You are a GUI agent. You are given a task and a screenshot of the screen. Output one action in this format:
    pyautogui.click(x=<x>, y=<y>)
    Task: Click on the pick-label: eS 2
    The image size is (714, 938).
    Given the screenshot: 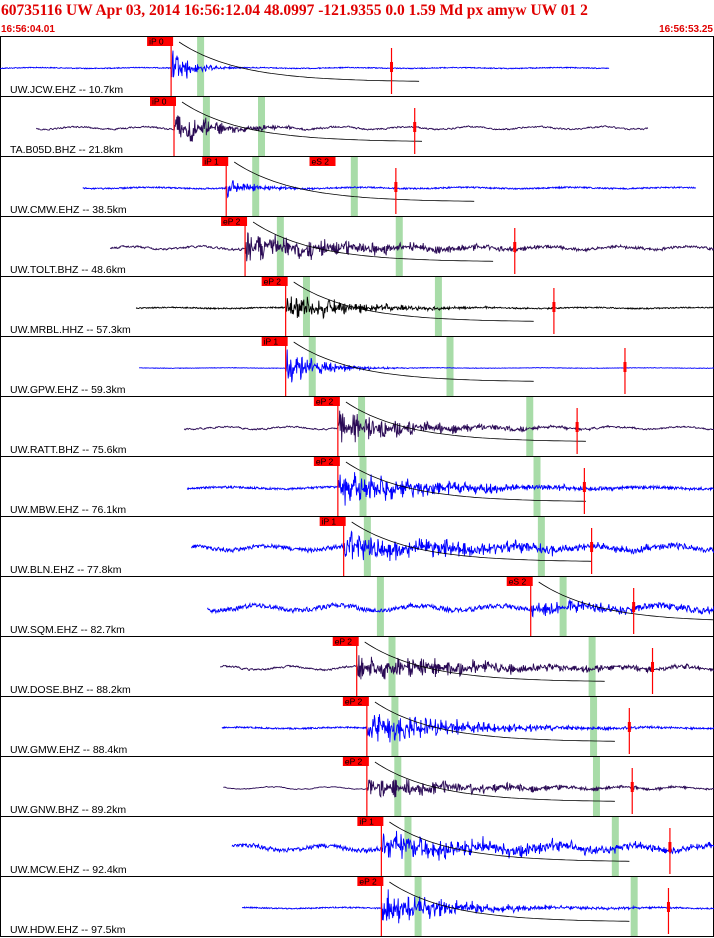 What is the action you would take?
    pyautogui.click(x=518, y=582)
    